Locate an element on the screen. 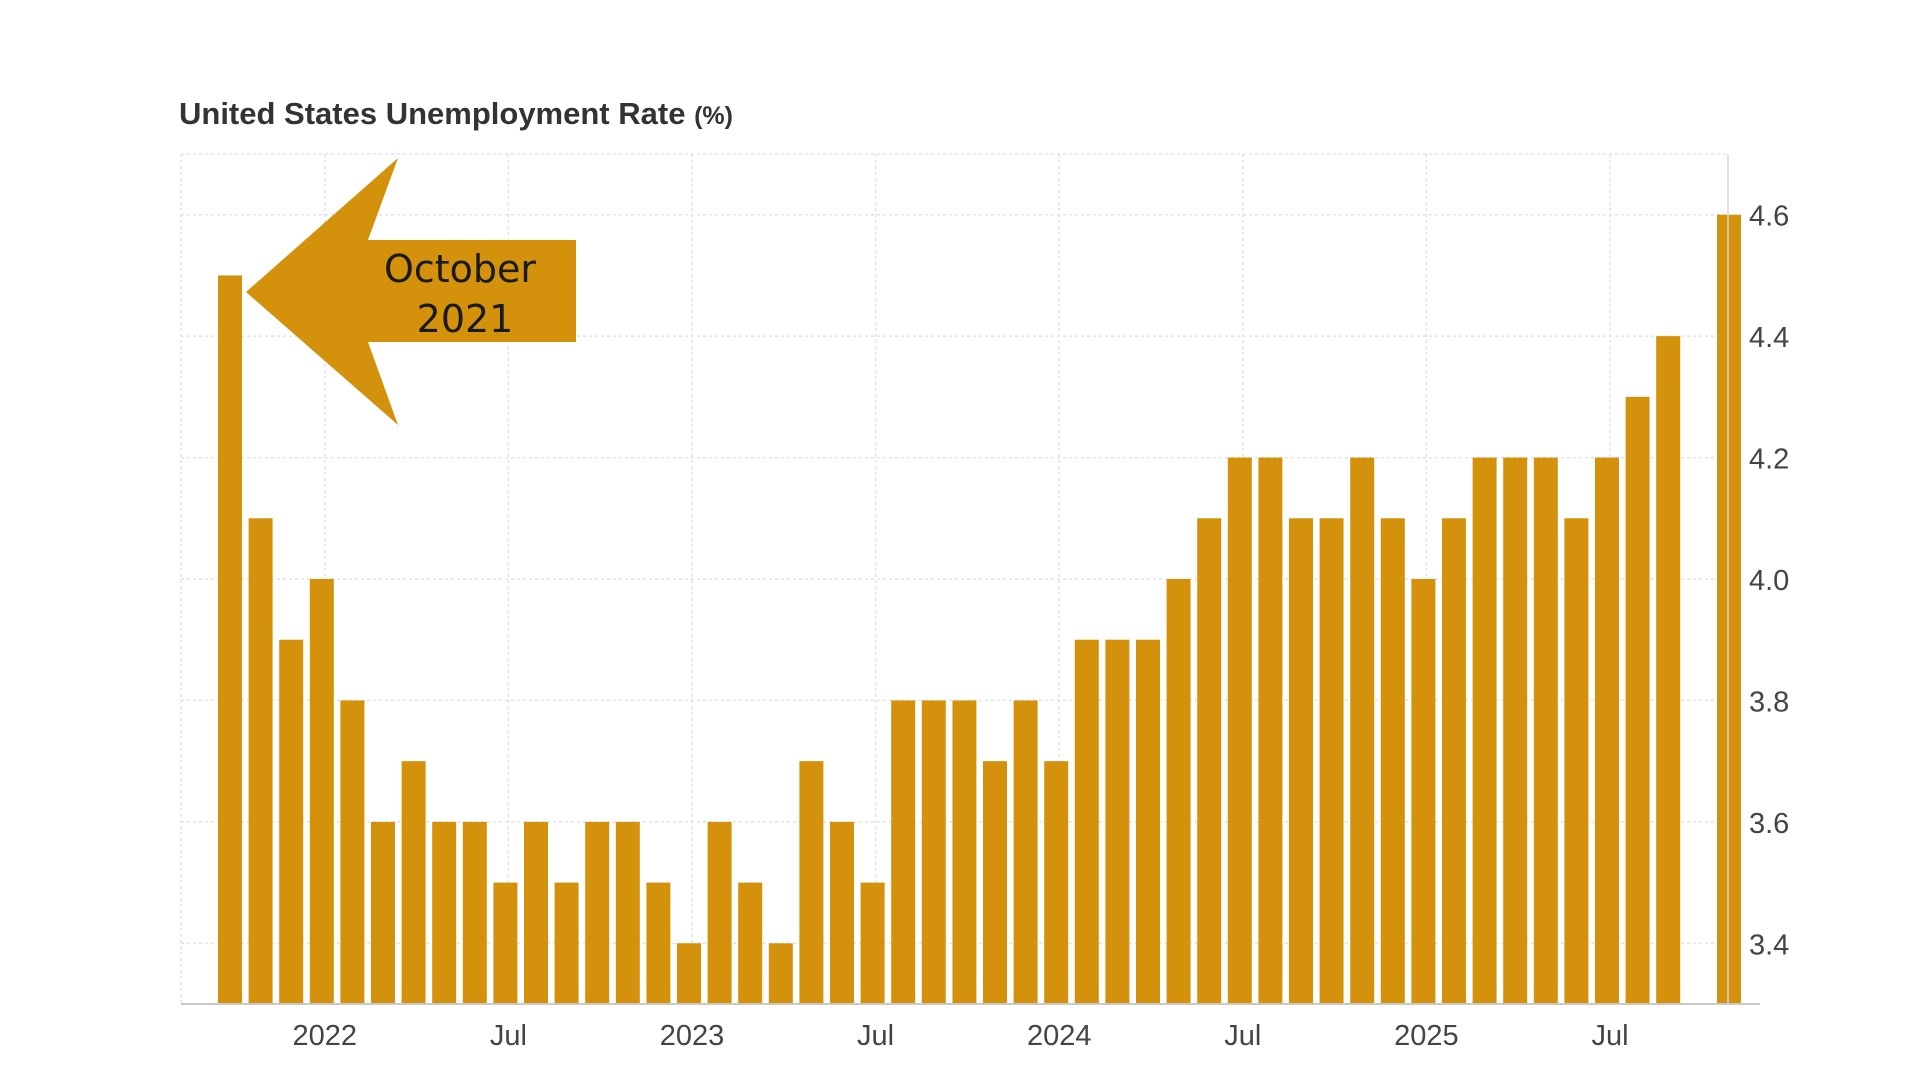 This screenshot has height=1080, width=1920. y-tick-label: 3.8 is located at coordinates (1769, 702).